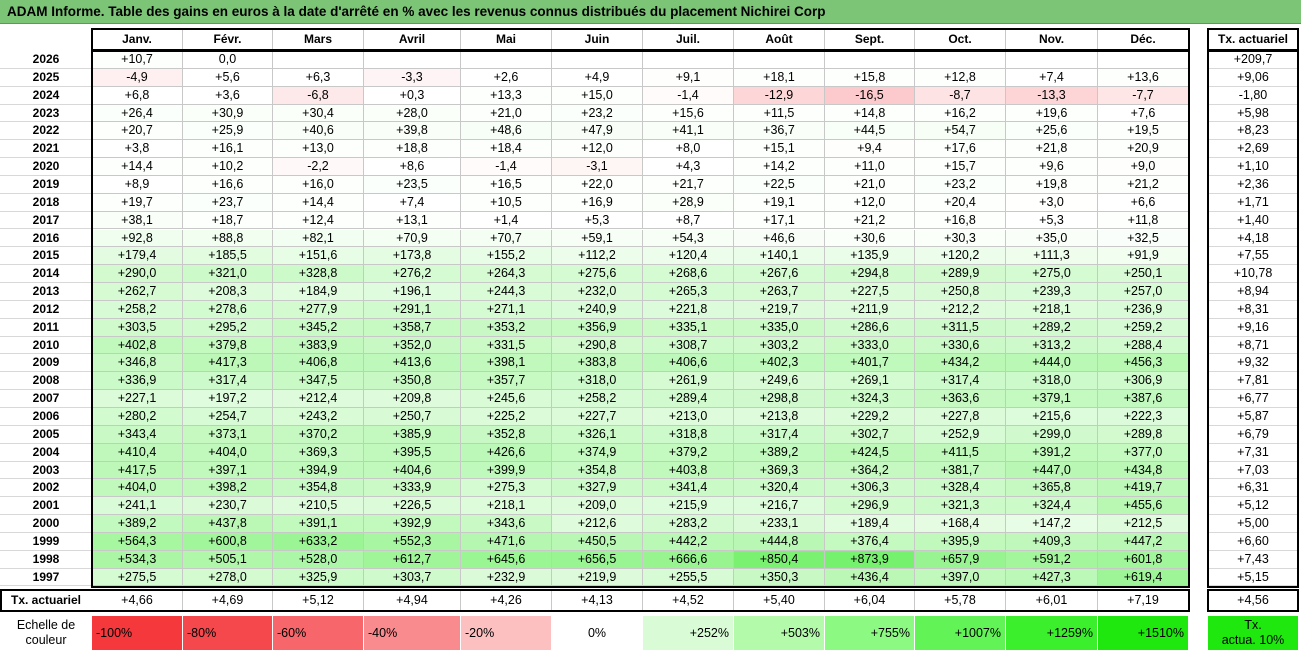 Image resolution: width=1301 pixels, height=653 pixels. What do you see at coordinates (506, 577) in the screenshot?
I see `table-cell: +232,9` at bounding box center [506, 577].